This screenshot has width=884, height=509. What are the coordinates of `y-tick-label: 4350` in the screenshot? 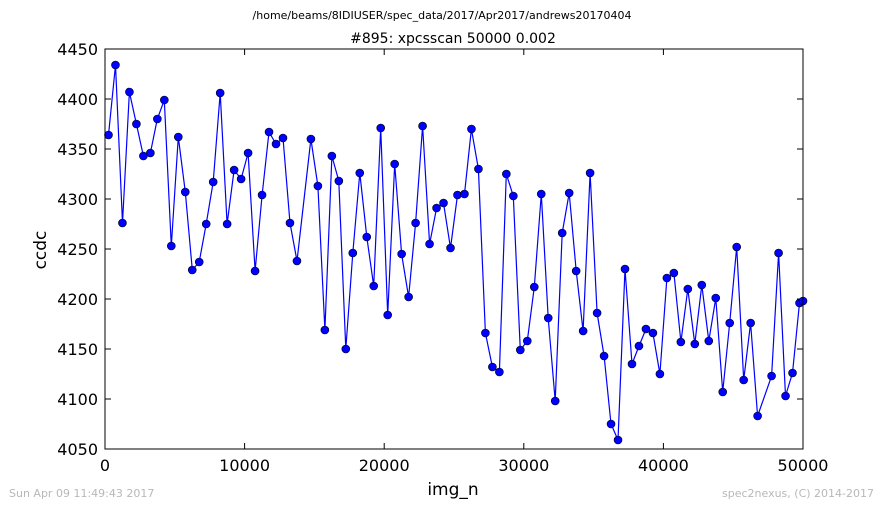 It's located at (77, 149).